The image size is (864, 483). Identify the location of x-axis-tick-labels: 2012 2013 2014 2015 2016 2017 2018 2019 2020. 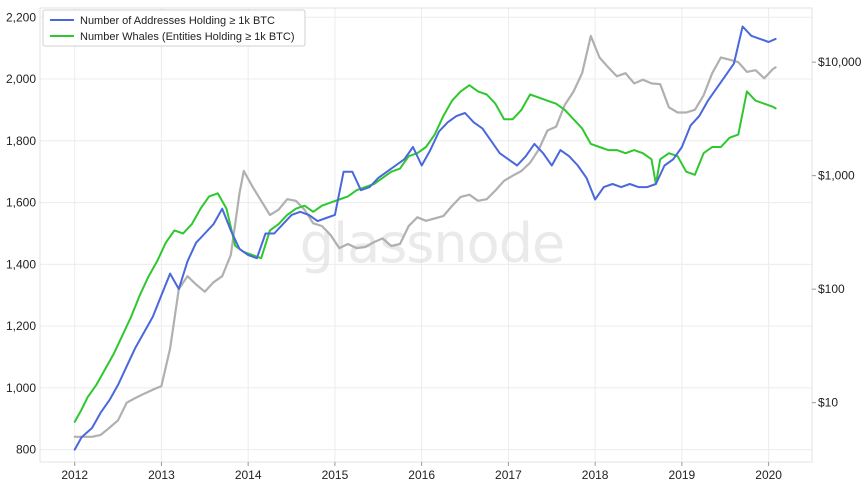
(421, 475).